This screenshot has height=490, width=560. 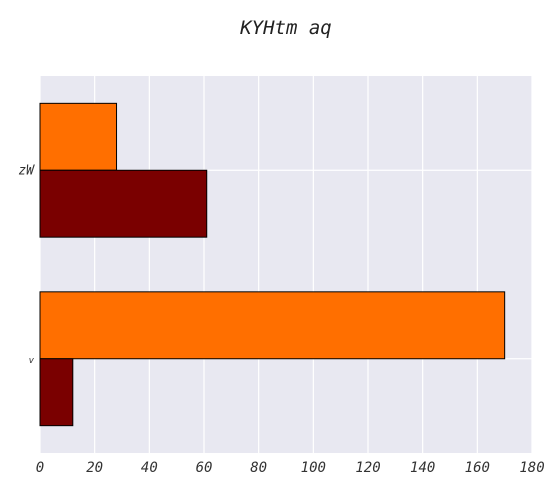 I want to click on x-tick-label: 140, so click(x=422, y=468).